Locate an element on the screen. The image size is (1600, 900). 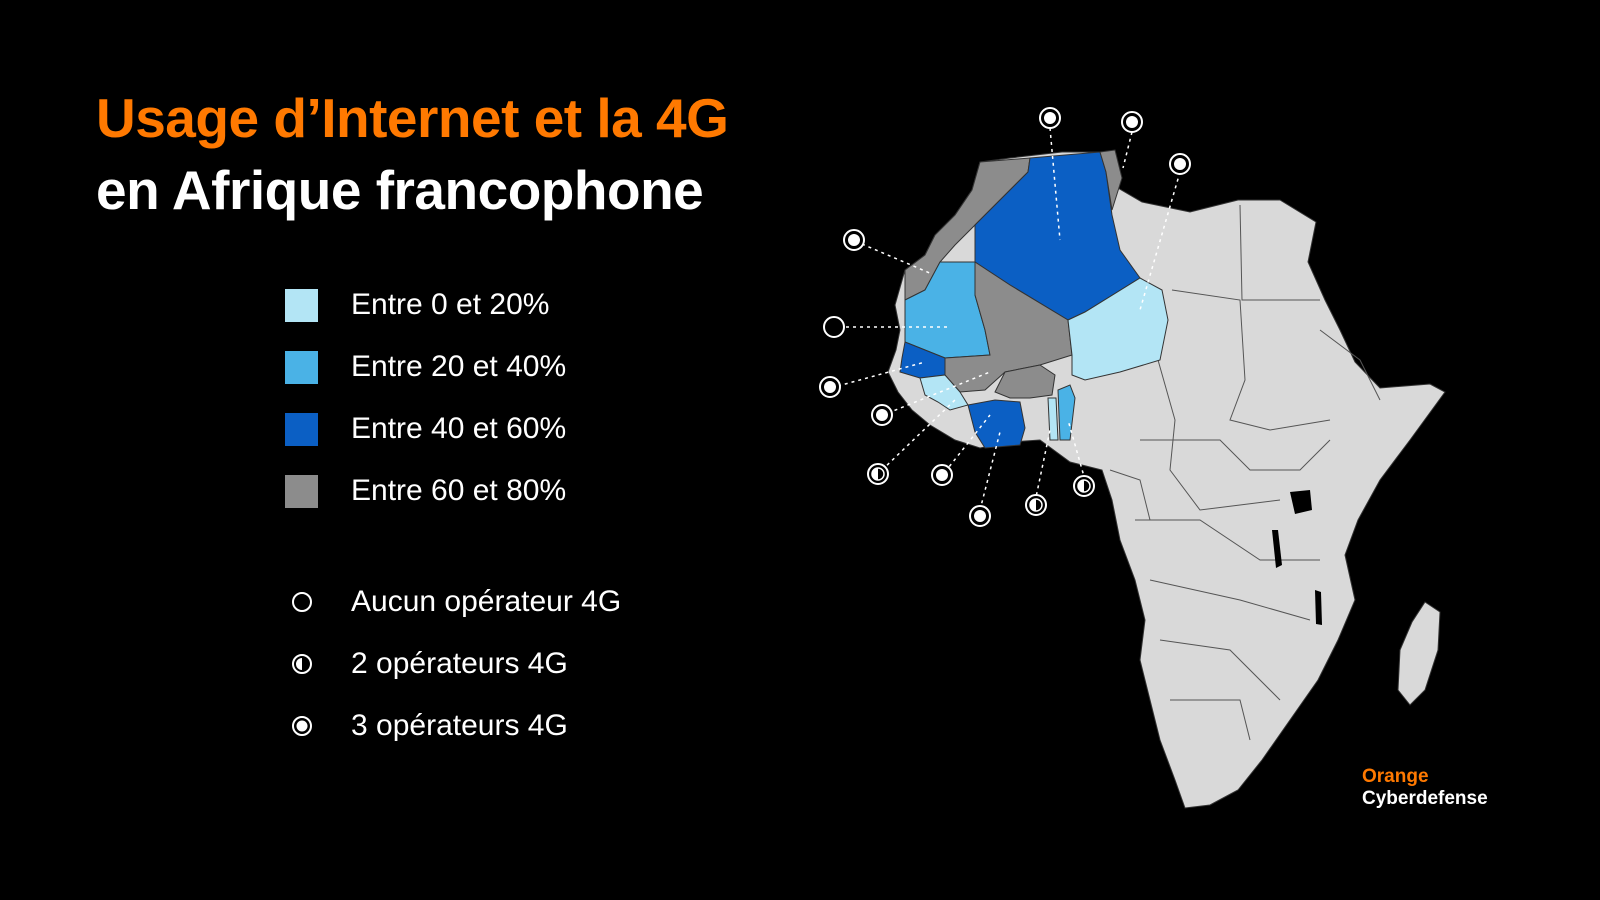
legend-label: Entre 0 et 20% is located at coordinates (450, 304).